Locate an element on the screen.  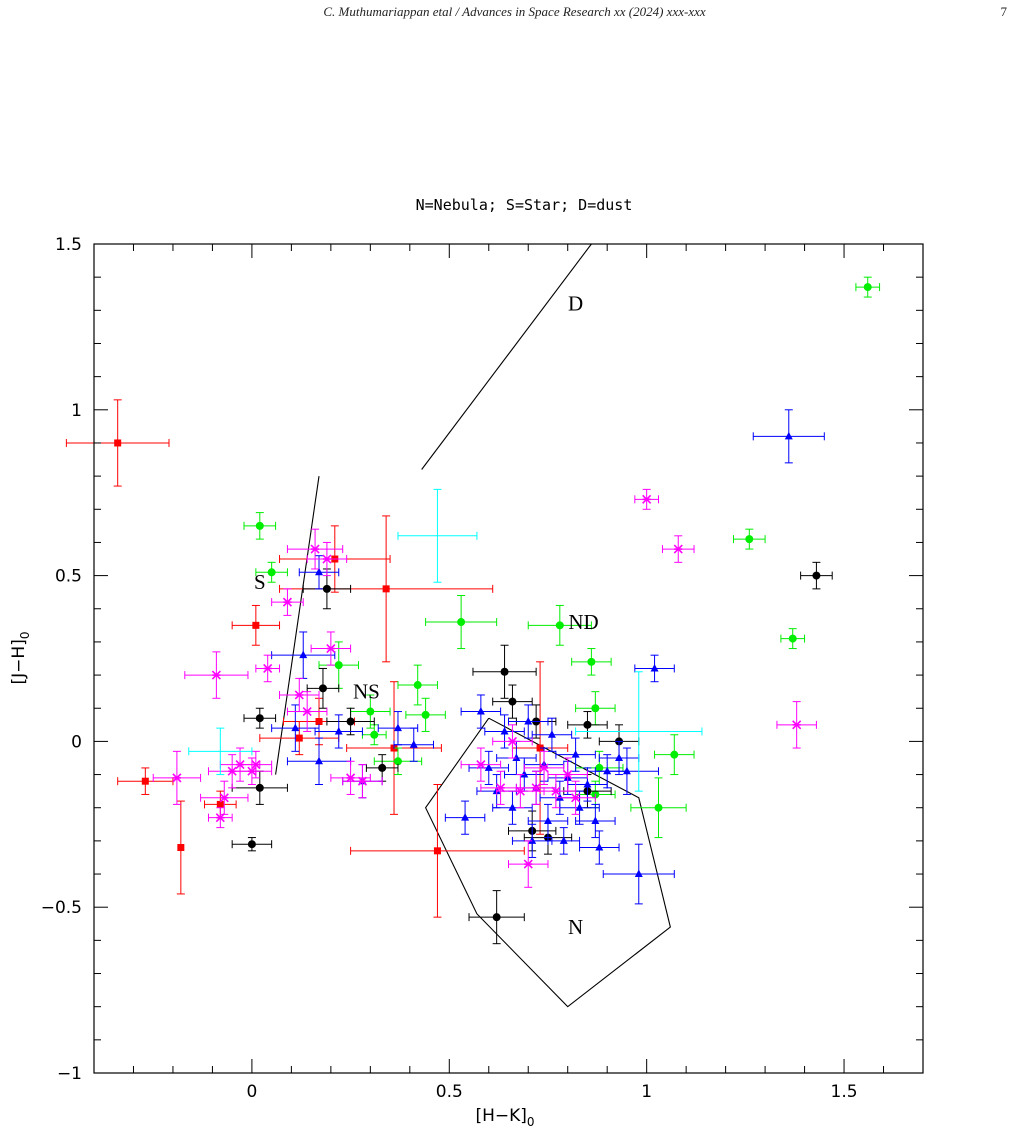
region-label-n: N is located at coordinates (575, 927).